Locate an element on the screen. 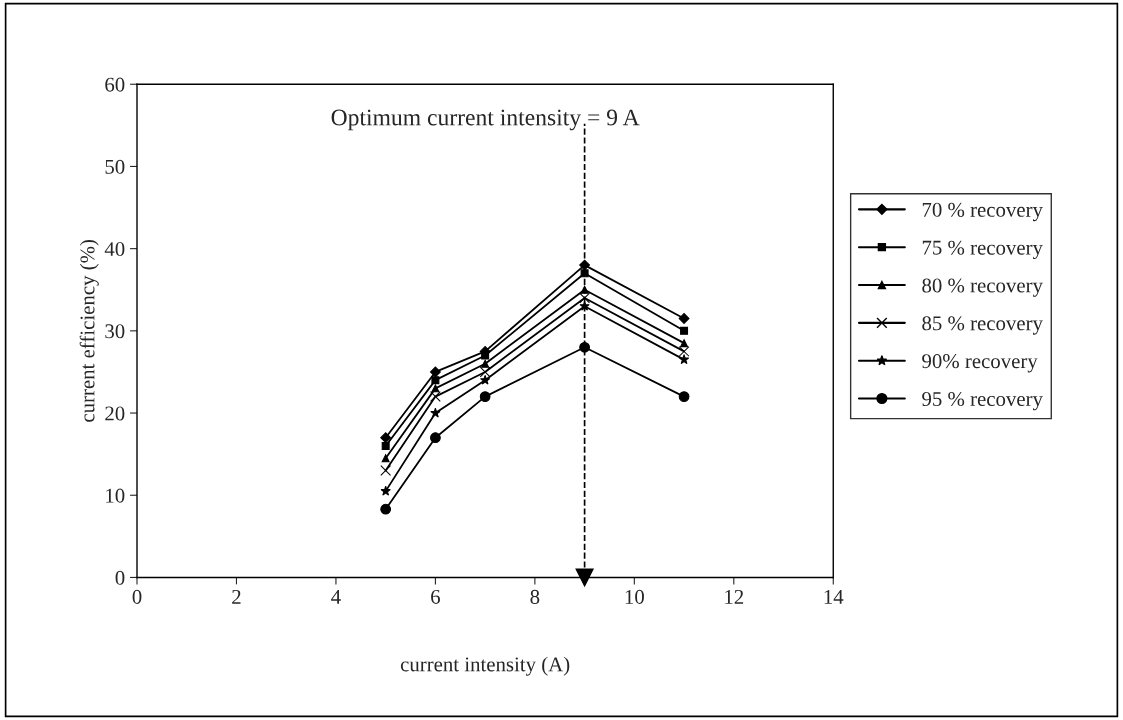 This screenshot has height=720, width=1123. x-axis-title: current intensity (A) is located at coordinates (485, 666).